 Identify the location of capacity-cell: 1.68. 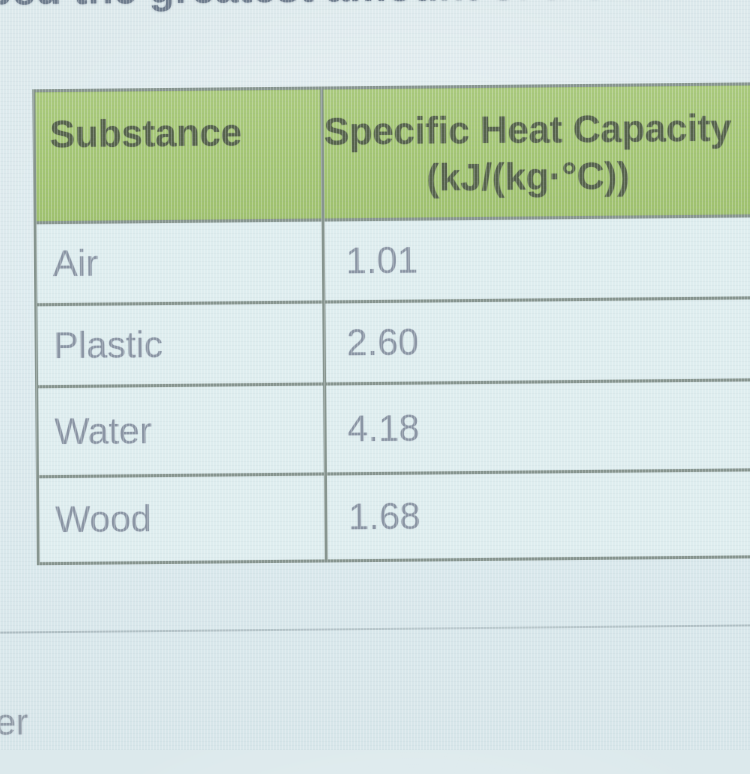
(537, 514).